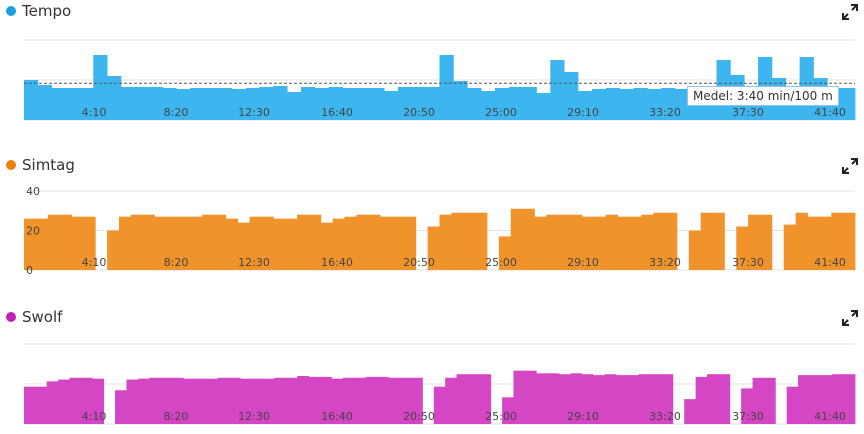 The image size is (864, 434). What do you see at coordinates (432, 318) in the screenshot?
I see `panel-header-swolf: Swolf` at bounding box center [432, 318].